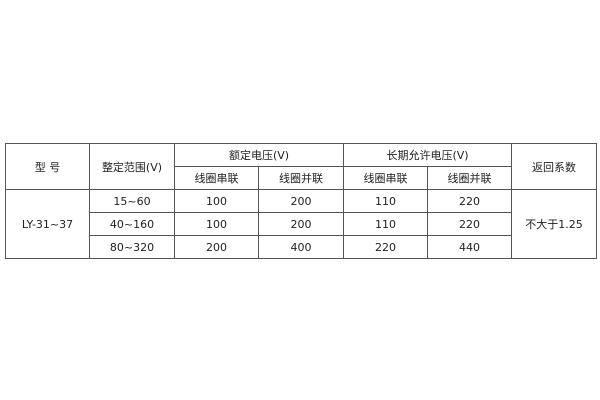 The height and width of the screenshot is (400, 600). I want to click on rated-parallel-cell: 400, so click(301, 247).